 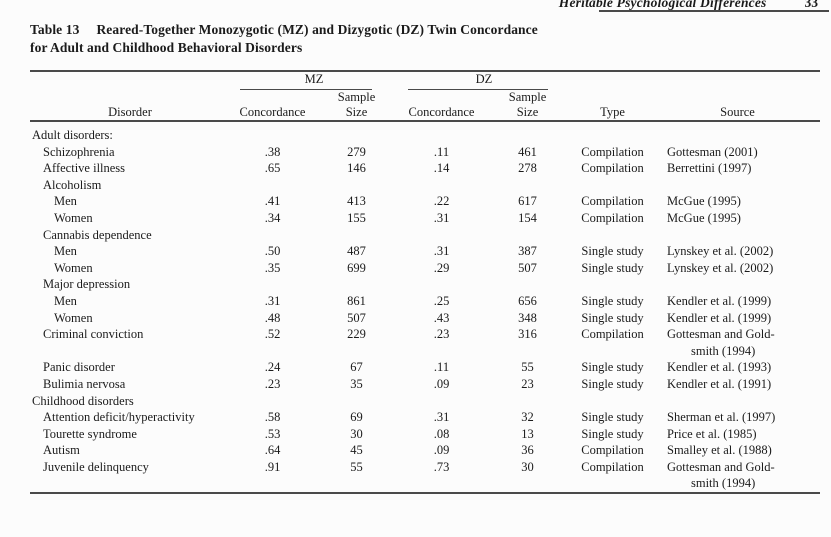 I want to click on dz-sample-size-cell: 507, so click(x=527, y=267).